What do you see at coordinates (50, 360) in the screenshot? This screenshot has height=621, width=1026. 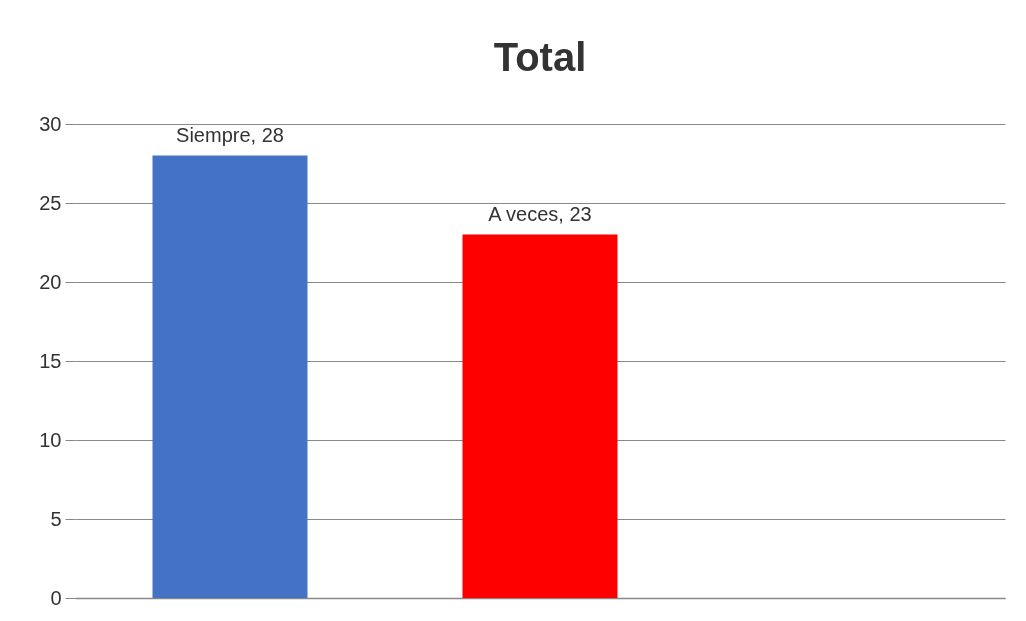 I see `y-tick-label: 15` at bounding box center [50, 360].